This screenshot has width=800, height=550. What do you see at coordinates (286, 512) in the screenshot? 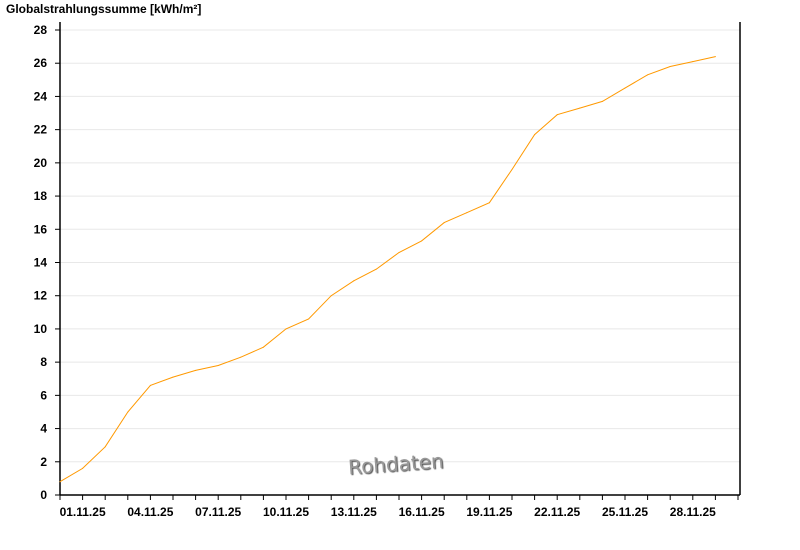
I see `x-tick-label: 10.11.25` at bounding box center [286, 512].